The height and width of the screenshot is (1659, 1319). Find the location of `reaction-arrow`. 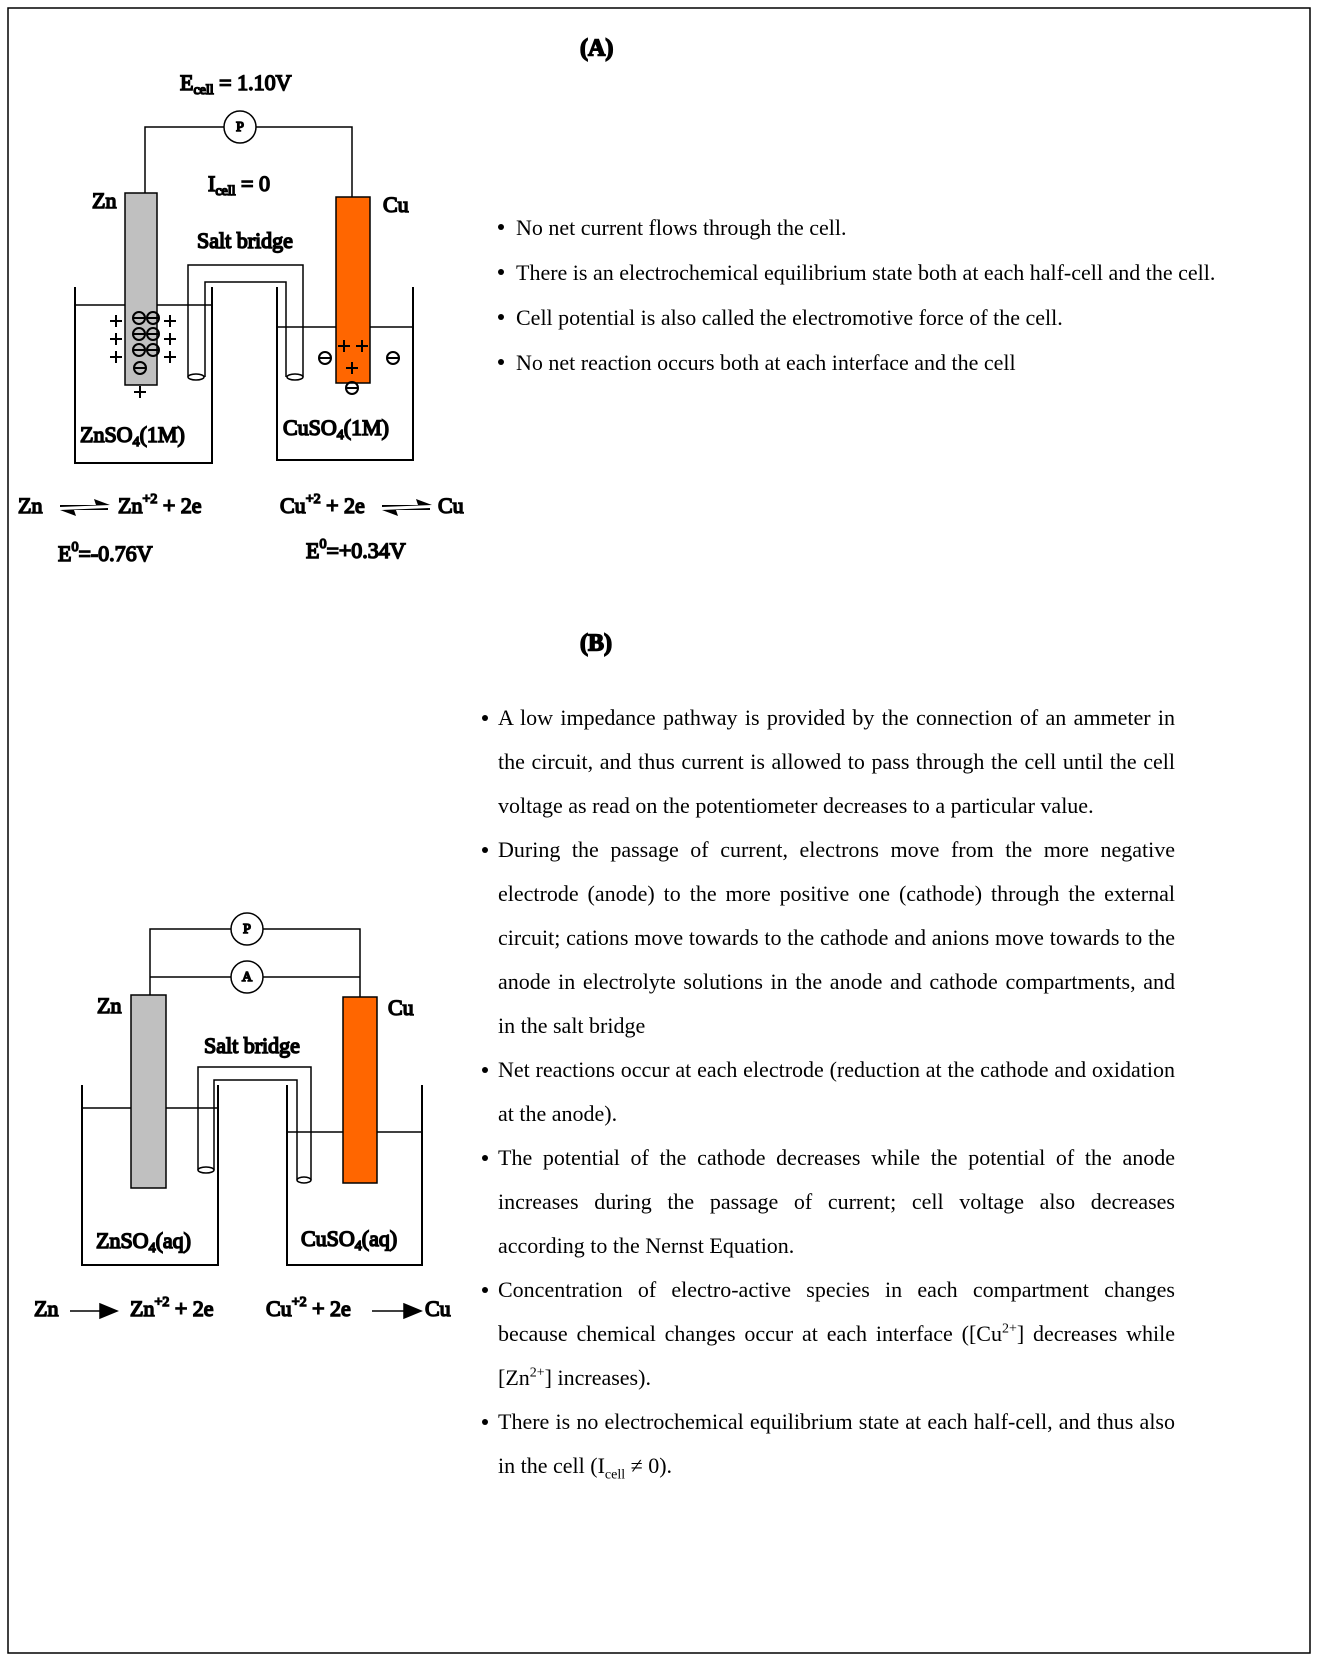

reaction-arrow is located at coordinates (397, 1311).